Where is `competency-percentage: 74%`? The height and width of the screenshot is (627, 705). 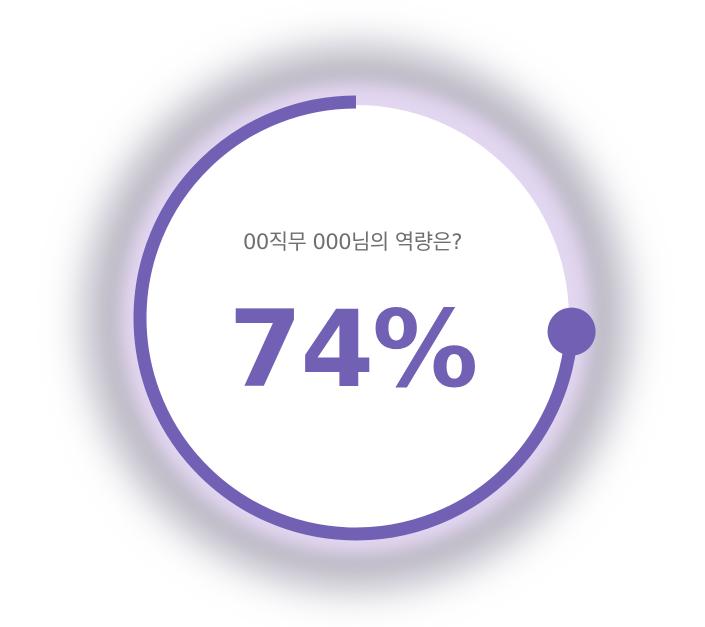 competency-percentage: 74% is located at coordinates (353, 349).